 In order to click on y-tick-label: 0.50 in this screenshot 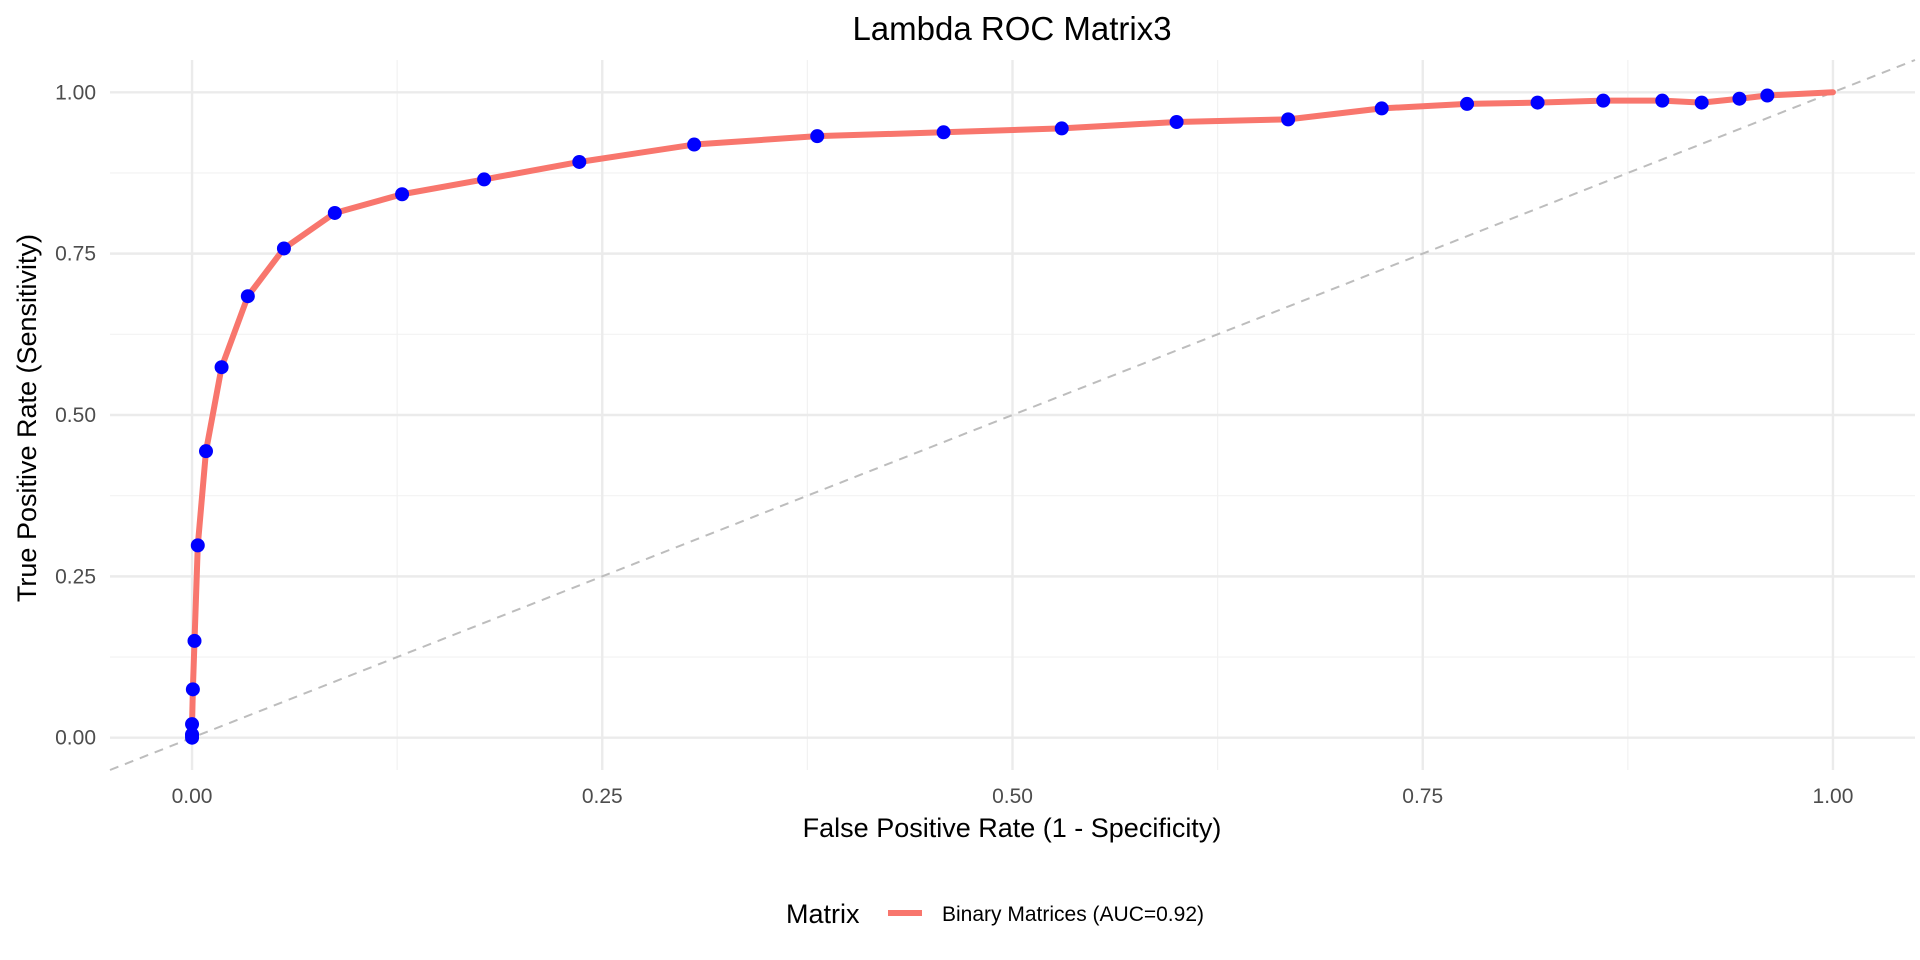, I will do `click(75, 415)`.